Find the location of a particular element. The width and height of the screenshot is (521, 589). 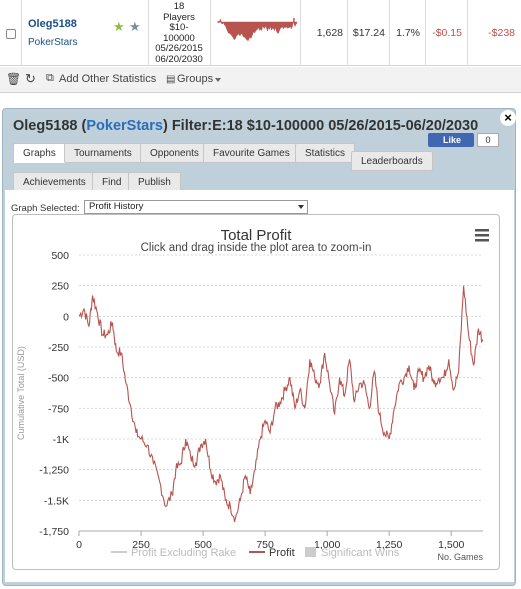

y-tick-label: 500 is located at coordinates (60, 256).